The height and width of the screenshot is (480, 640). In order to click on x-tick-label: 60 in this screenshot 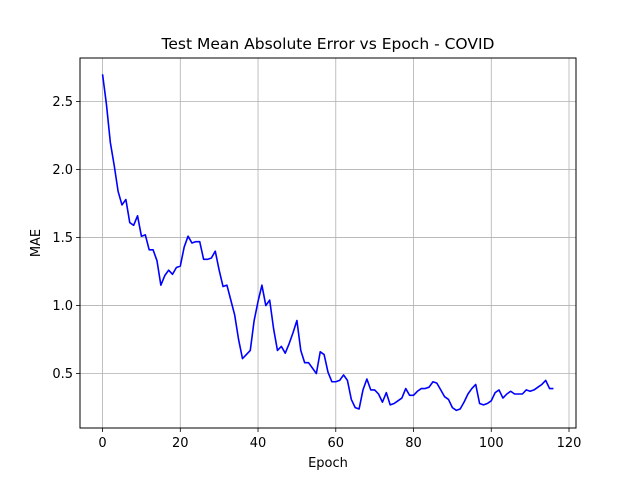, I will do `click(336, 443)`.